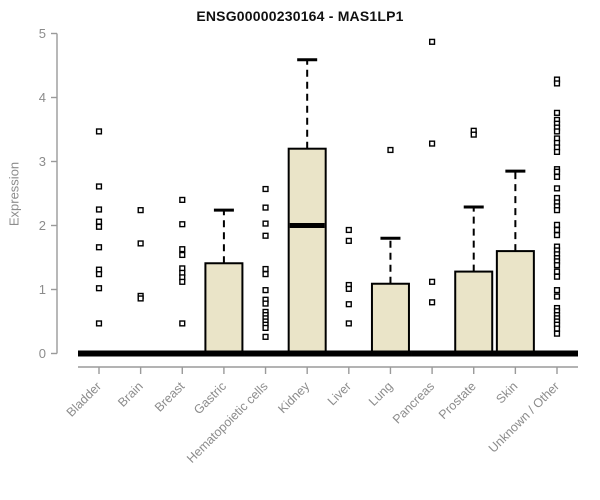 This screenshot has height=500, width=600. Describe the element at coordinates (42, 289) in the screenshot. I see `y-tick-label: 1` at that location.